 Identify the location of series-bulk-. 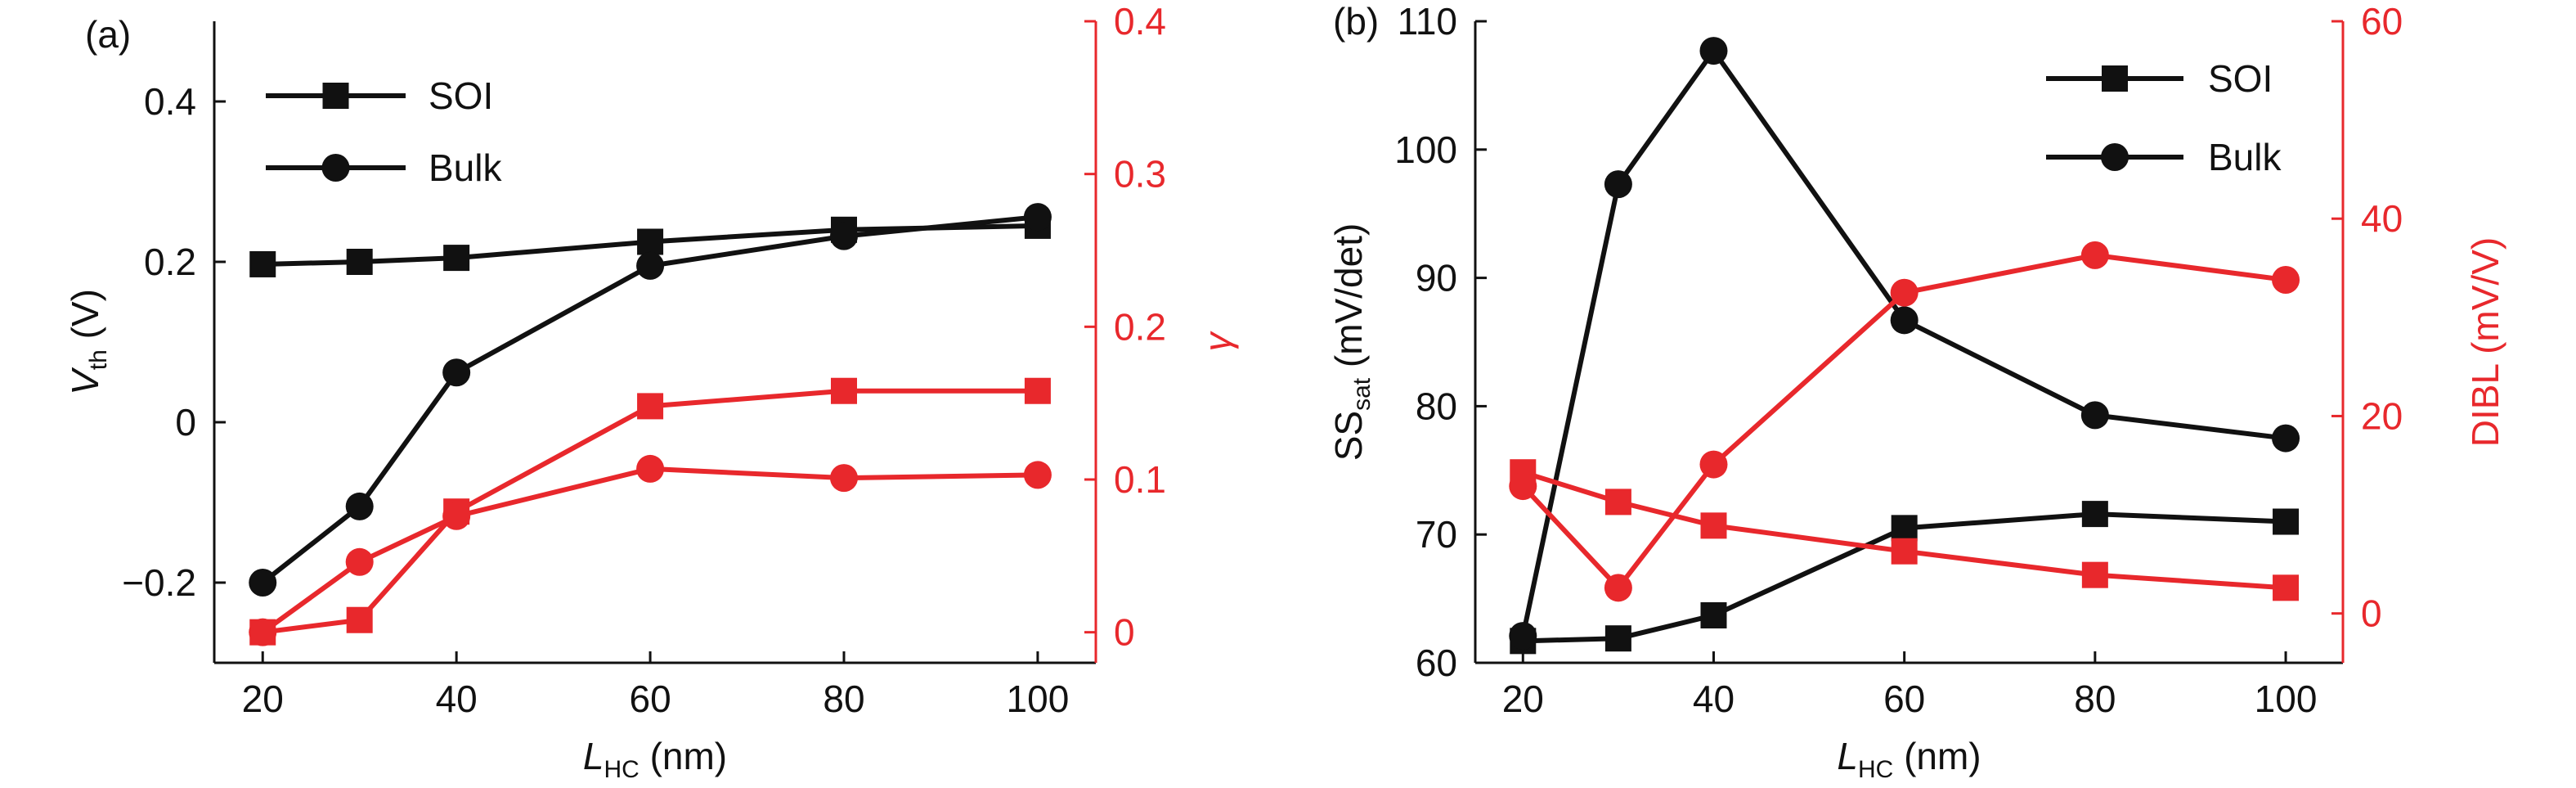
(650, 550).